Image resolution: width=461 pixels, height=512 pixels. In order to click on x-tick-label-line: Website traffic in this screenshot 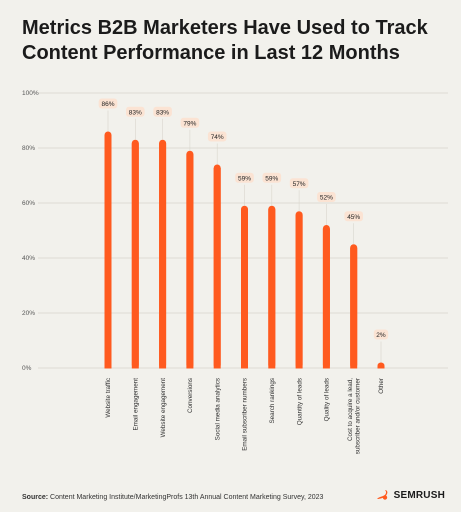, I will do `click(108, 398)`.